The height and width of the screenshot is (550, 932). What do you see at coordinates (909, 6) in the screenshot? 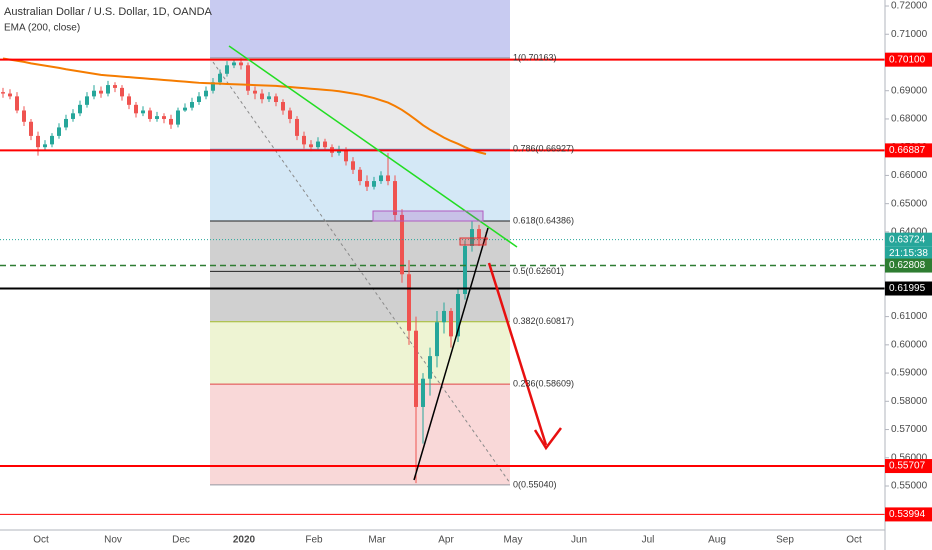
I see `y-tick-label: 0.72000` at bounding box center [909, 6].